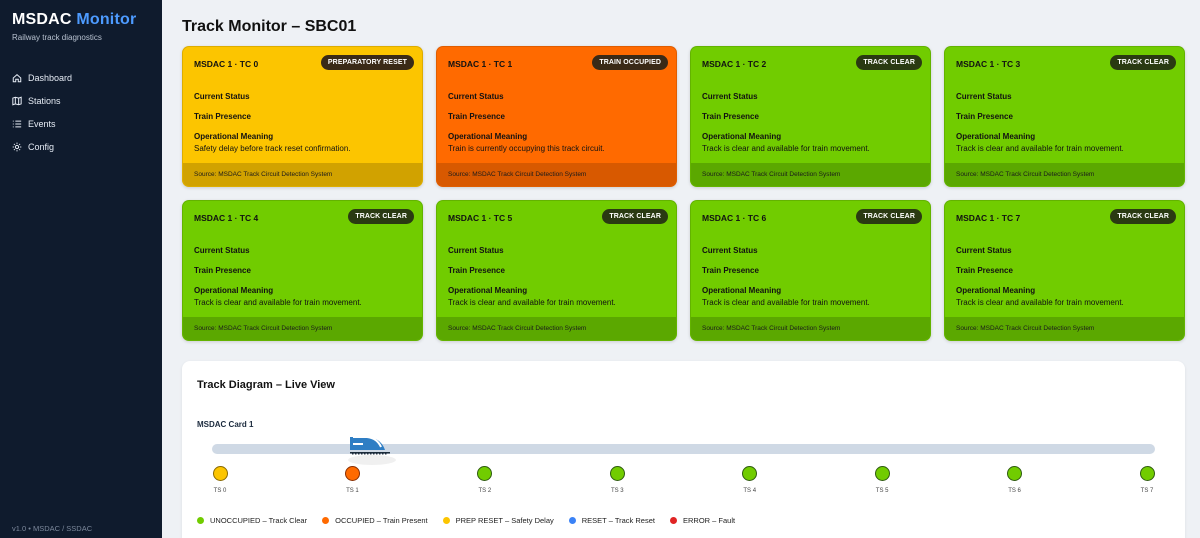 This screenshot has height=538, width=1200. What do you see at coordinates (734, 64) in the screenshot?
I see `card-title: MSDAC 1 · TC 2` at bounding box center [734, 64].